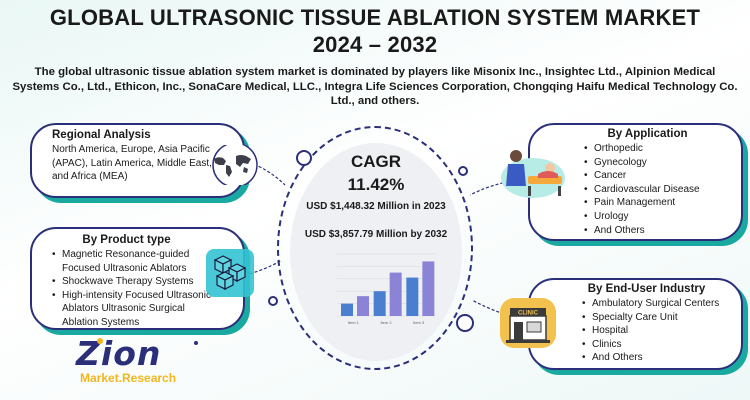 This screenshot has width=750, height=400. Describe the element at coordinates (386, 322) in the screenshot. I see `chart-tick-label: Item 2` at that location.